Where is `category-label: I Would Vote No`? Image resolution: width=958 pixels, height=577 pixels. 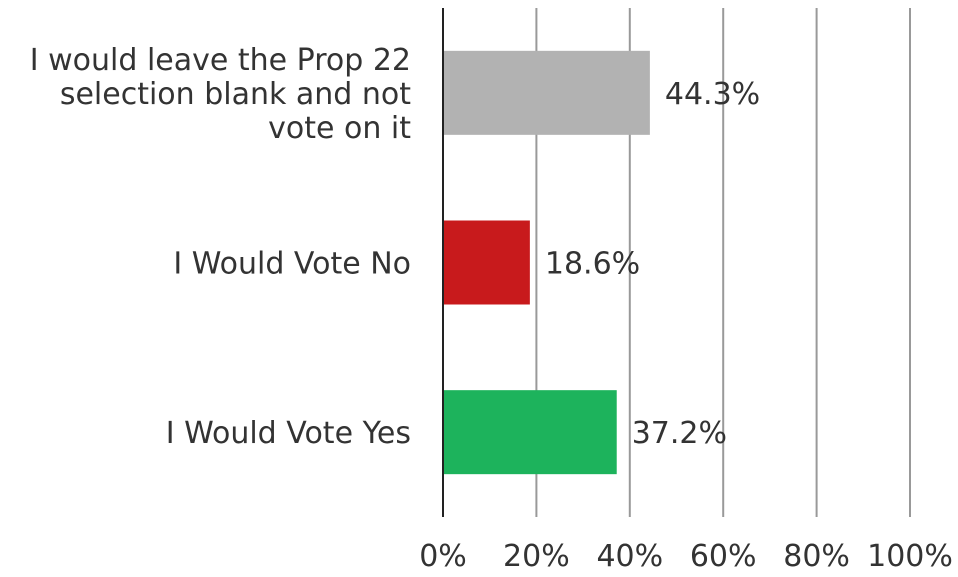
category-label: I Would Vote No is located at coordinates (292, 264).